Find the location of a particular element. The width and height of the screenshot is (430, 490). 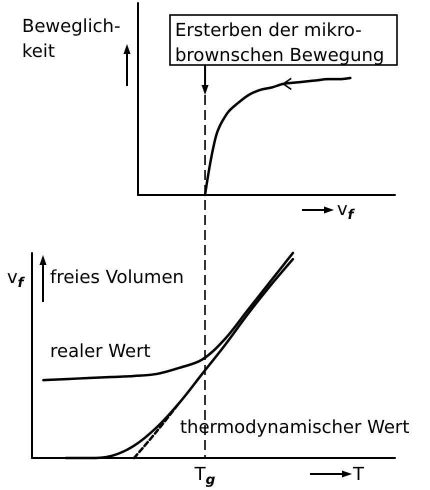

x-axis-title: T is located at coordinates (358, 474).